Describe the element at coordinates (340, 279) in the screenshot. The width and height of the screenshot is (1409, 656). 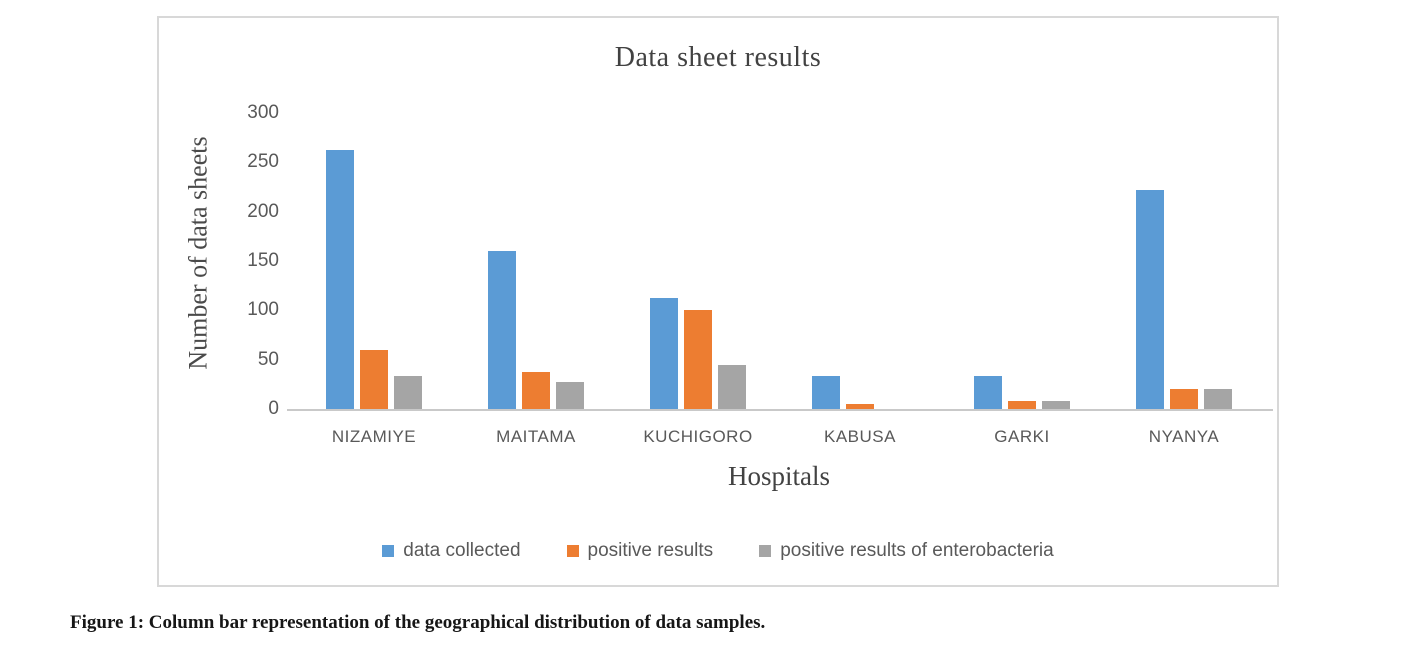
I see `bar-nizamiye-data` at that location.